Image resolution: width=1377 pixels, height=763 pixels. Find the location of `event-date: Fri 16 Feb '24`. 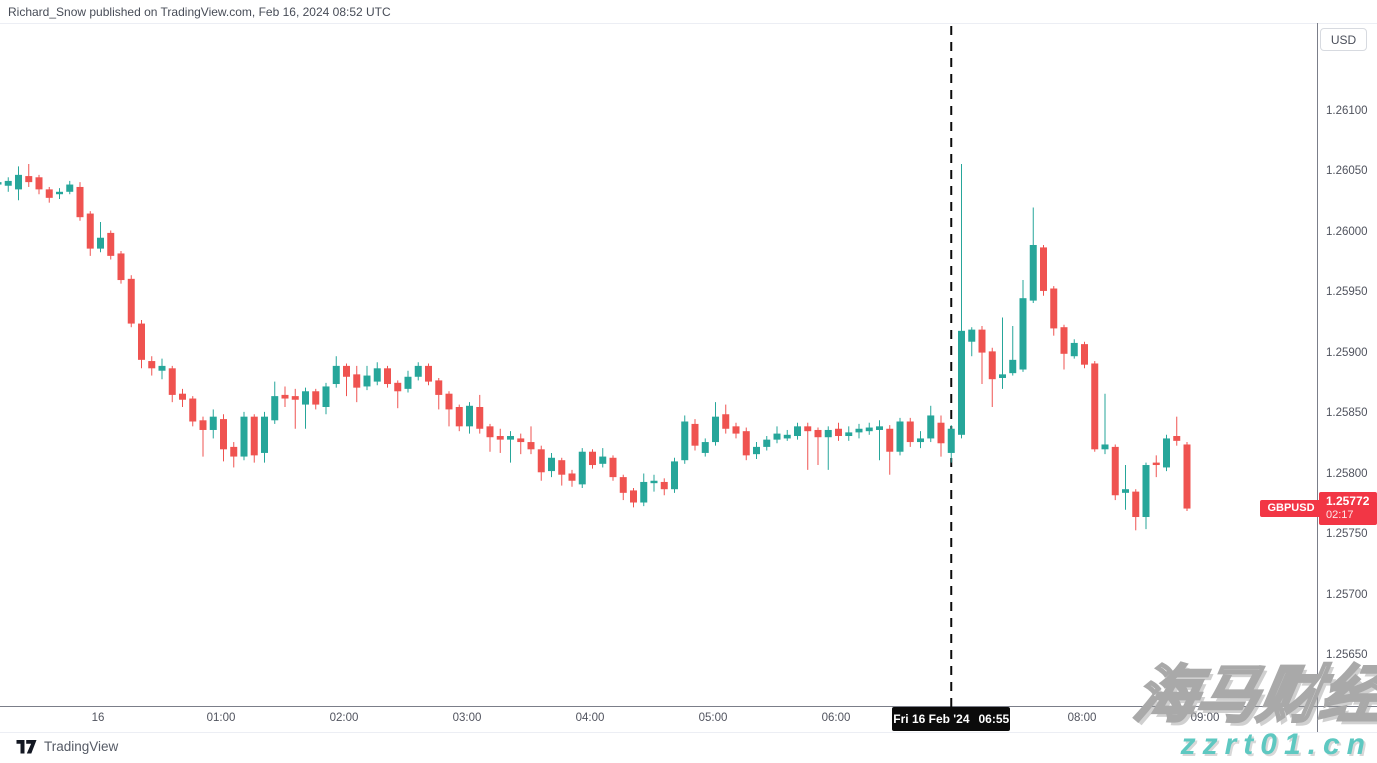

event-date: Fri 16 Feb '24 is located at coordinates (931, 719).